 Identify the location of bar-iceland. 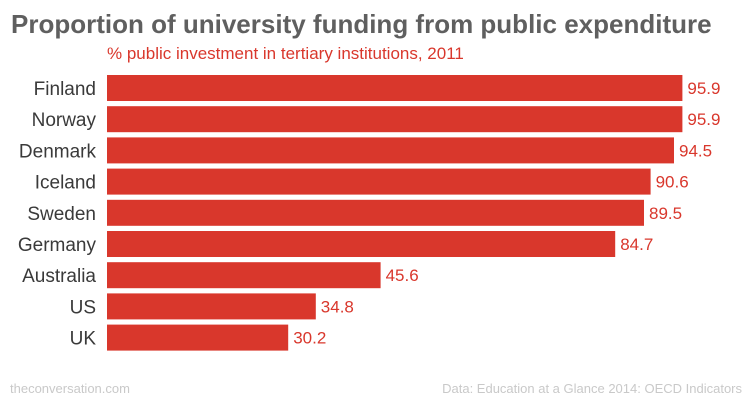
(379, 181).